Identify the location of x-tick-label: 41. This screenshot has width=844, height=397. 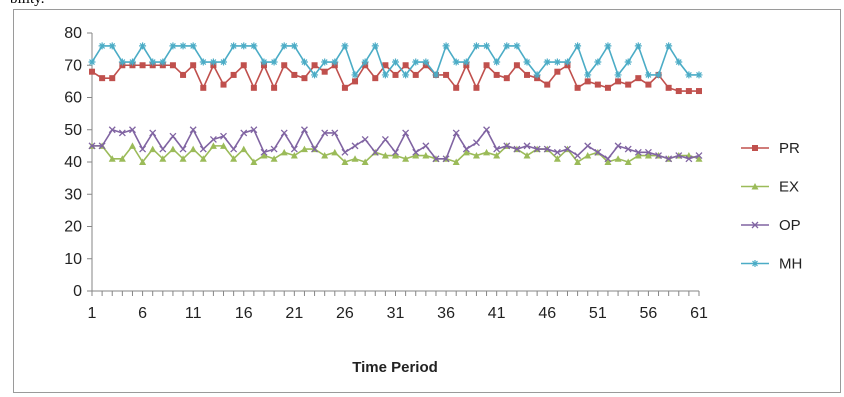
(497, 313).